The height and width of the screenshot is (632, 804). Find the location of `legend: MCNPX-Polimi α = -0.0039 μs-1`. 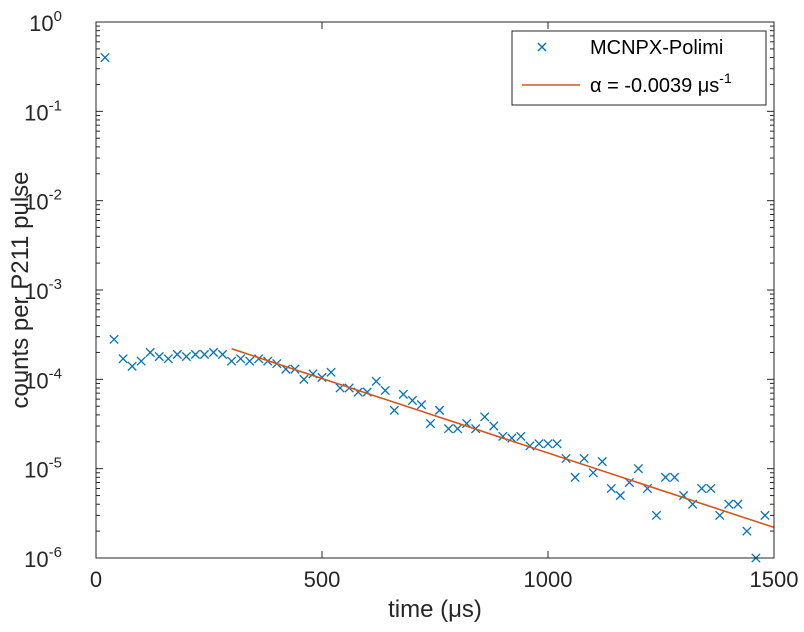

legend: MCNPX-Polimi α = -0.0039 μs-1 is located at coordinates (639, 68).